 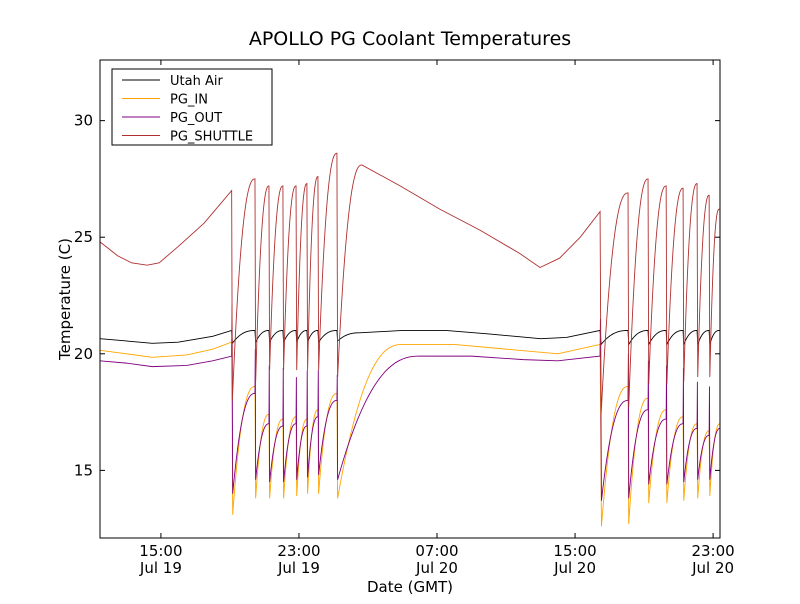 I want to click on legend-label: PG_IN, so click(x=189, y=100).